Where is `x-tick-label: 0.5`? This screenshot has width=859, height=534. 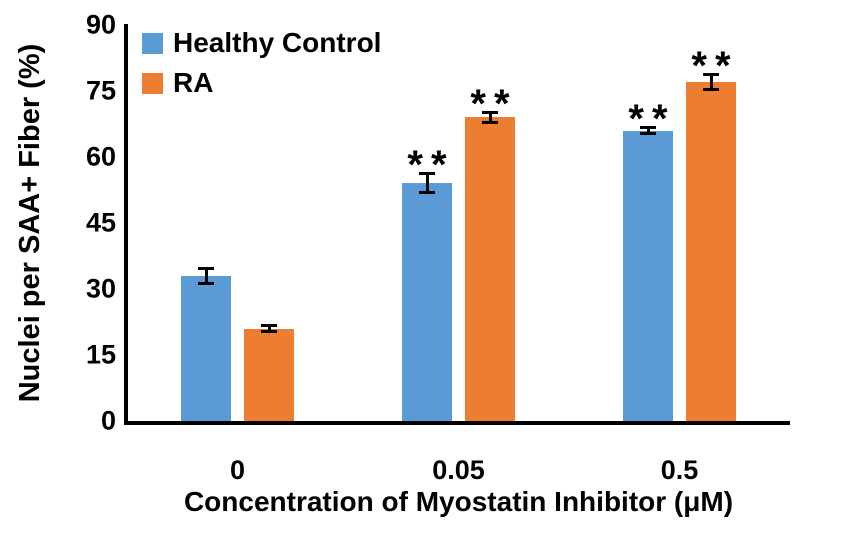
x-tick-label: 0.5 is located at coordinates (679, 470).